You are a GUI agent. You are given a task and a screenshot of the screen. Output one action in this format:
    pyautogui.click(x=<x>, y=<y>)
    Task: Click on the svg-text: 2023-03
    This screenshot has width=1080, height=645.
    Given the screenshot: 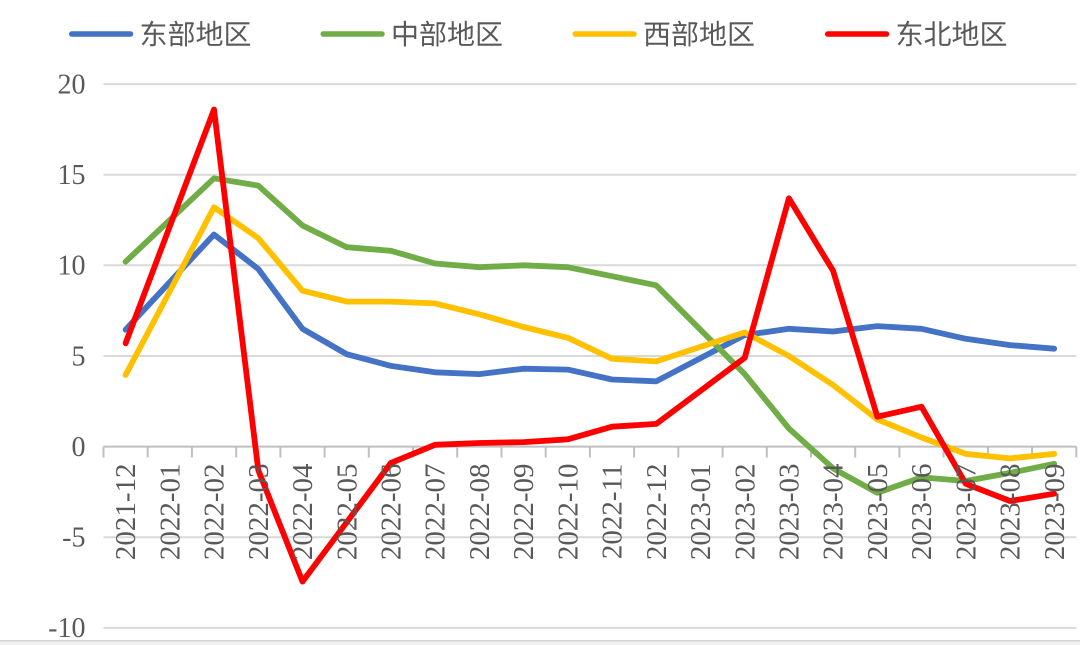 What is the action you would take?
    pyautogui.click(x=790, y=512)
    